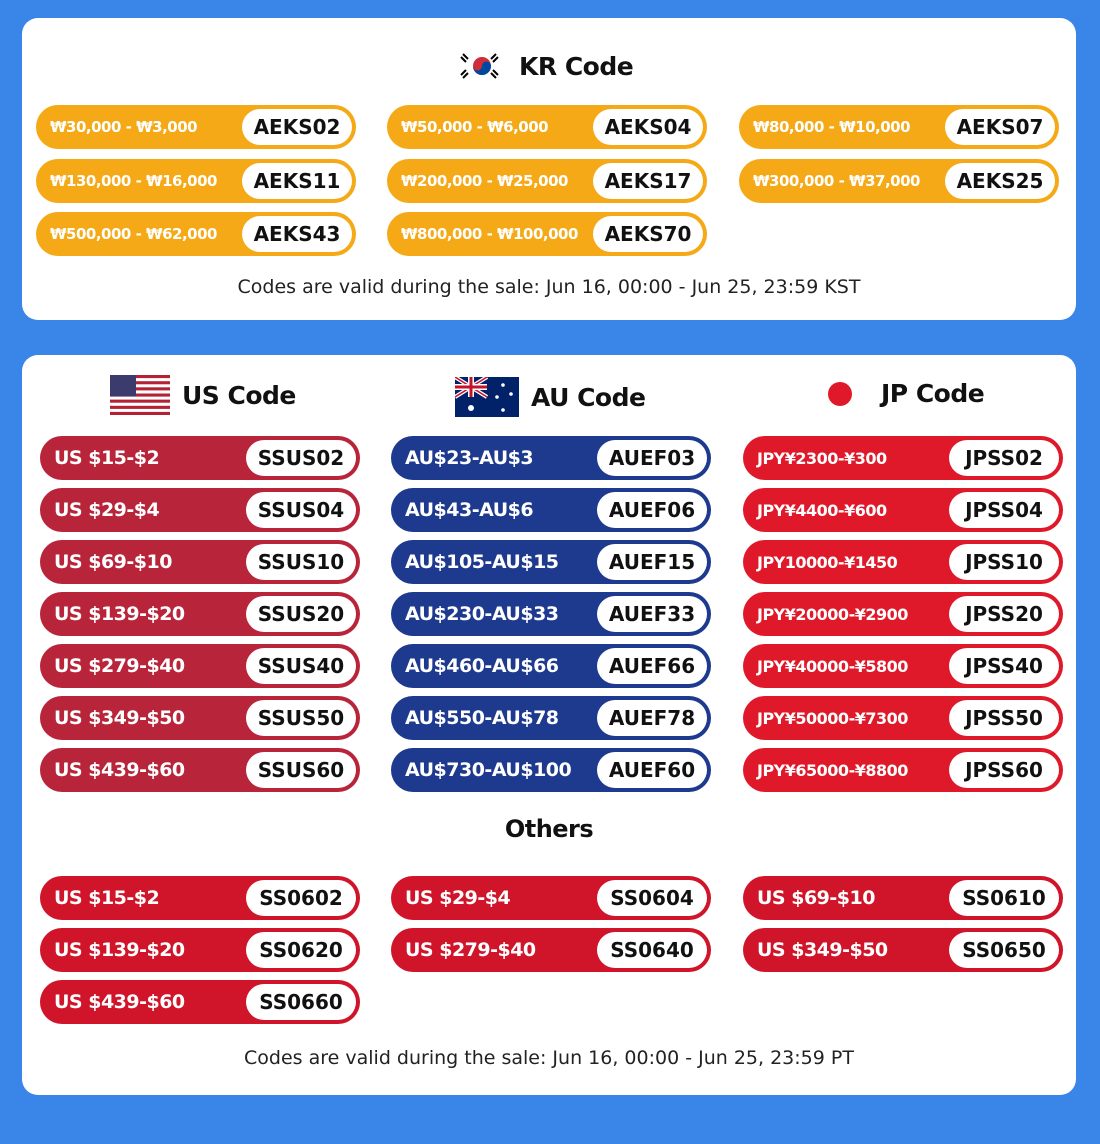  Describe the element at coordinates (301, 770) in the screenshot. I see `coupon-code: SSUS60` at that location.